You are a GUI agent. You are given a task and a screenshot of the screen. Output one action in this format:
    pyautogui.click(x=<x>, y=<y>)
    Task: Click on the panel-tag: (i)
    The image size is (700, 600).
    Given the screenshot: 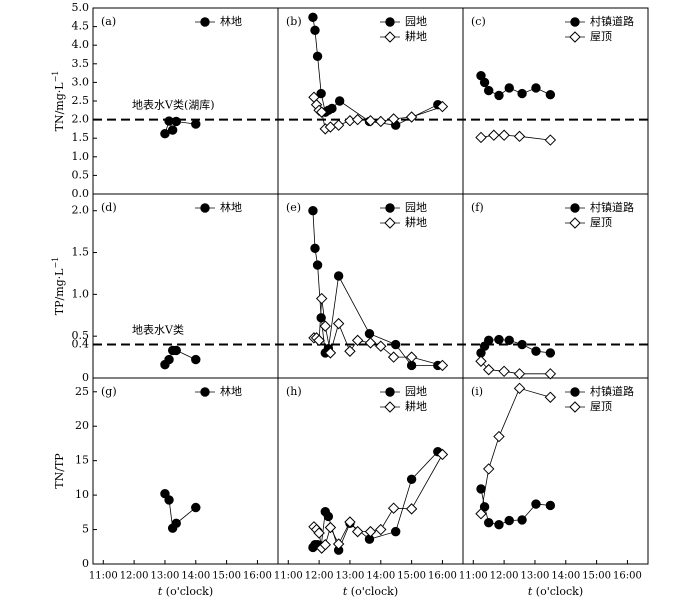 What is the action you would take?
    pyautogui.click(x=477, y=391)
    